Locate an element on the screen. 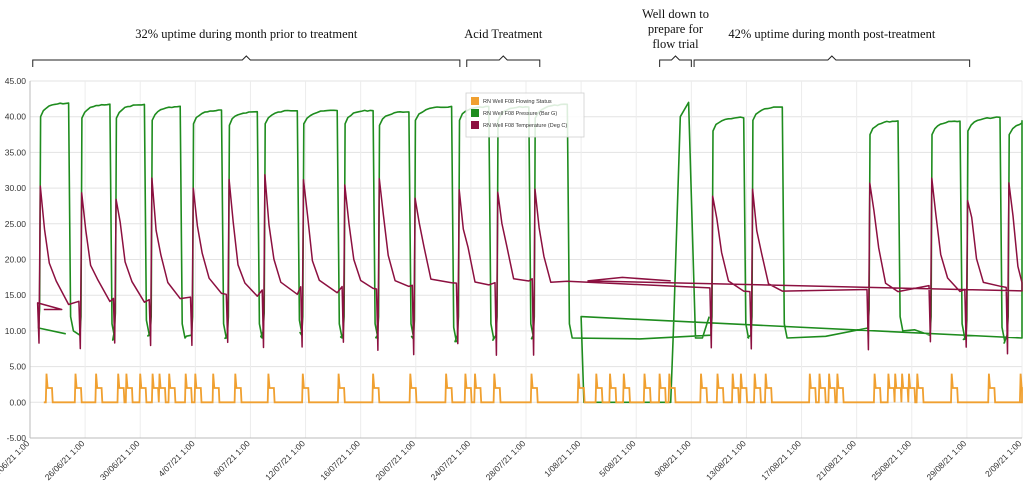  legend-box is located at coordinates (525, 115).